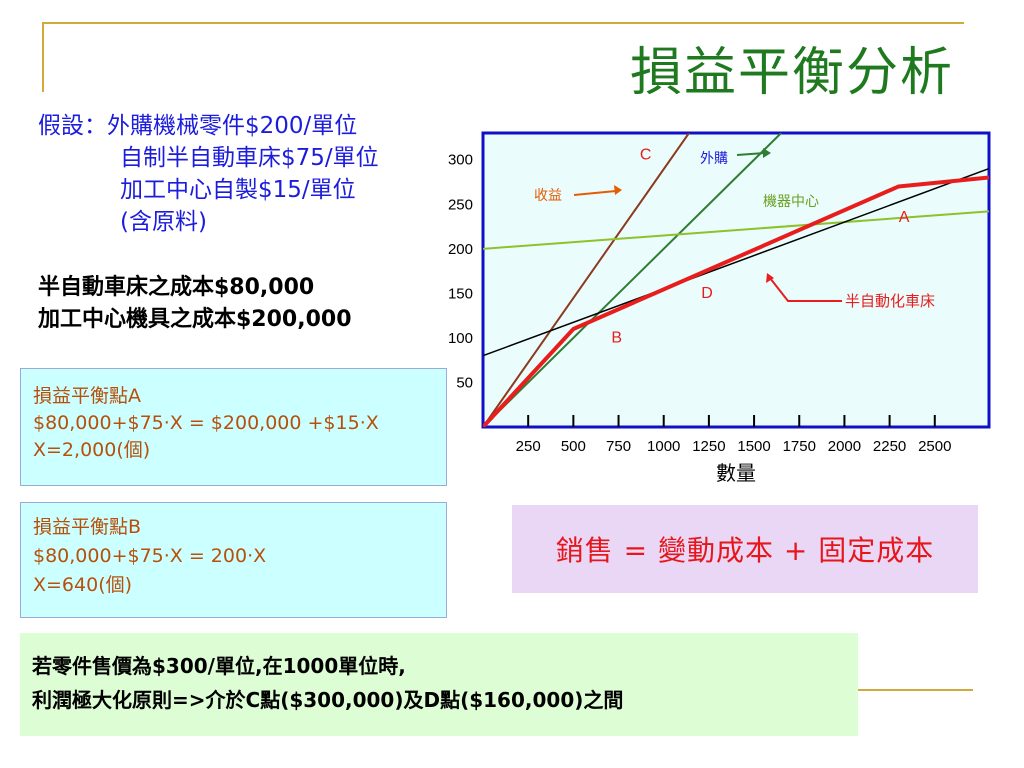  I want to click on conclusion-line-2: 利潤極大化原則=>介於C點($300,000)及D點($160,000)之間, so click(328, 700).